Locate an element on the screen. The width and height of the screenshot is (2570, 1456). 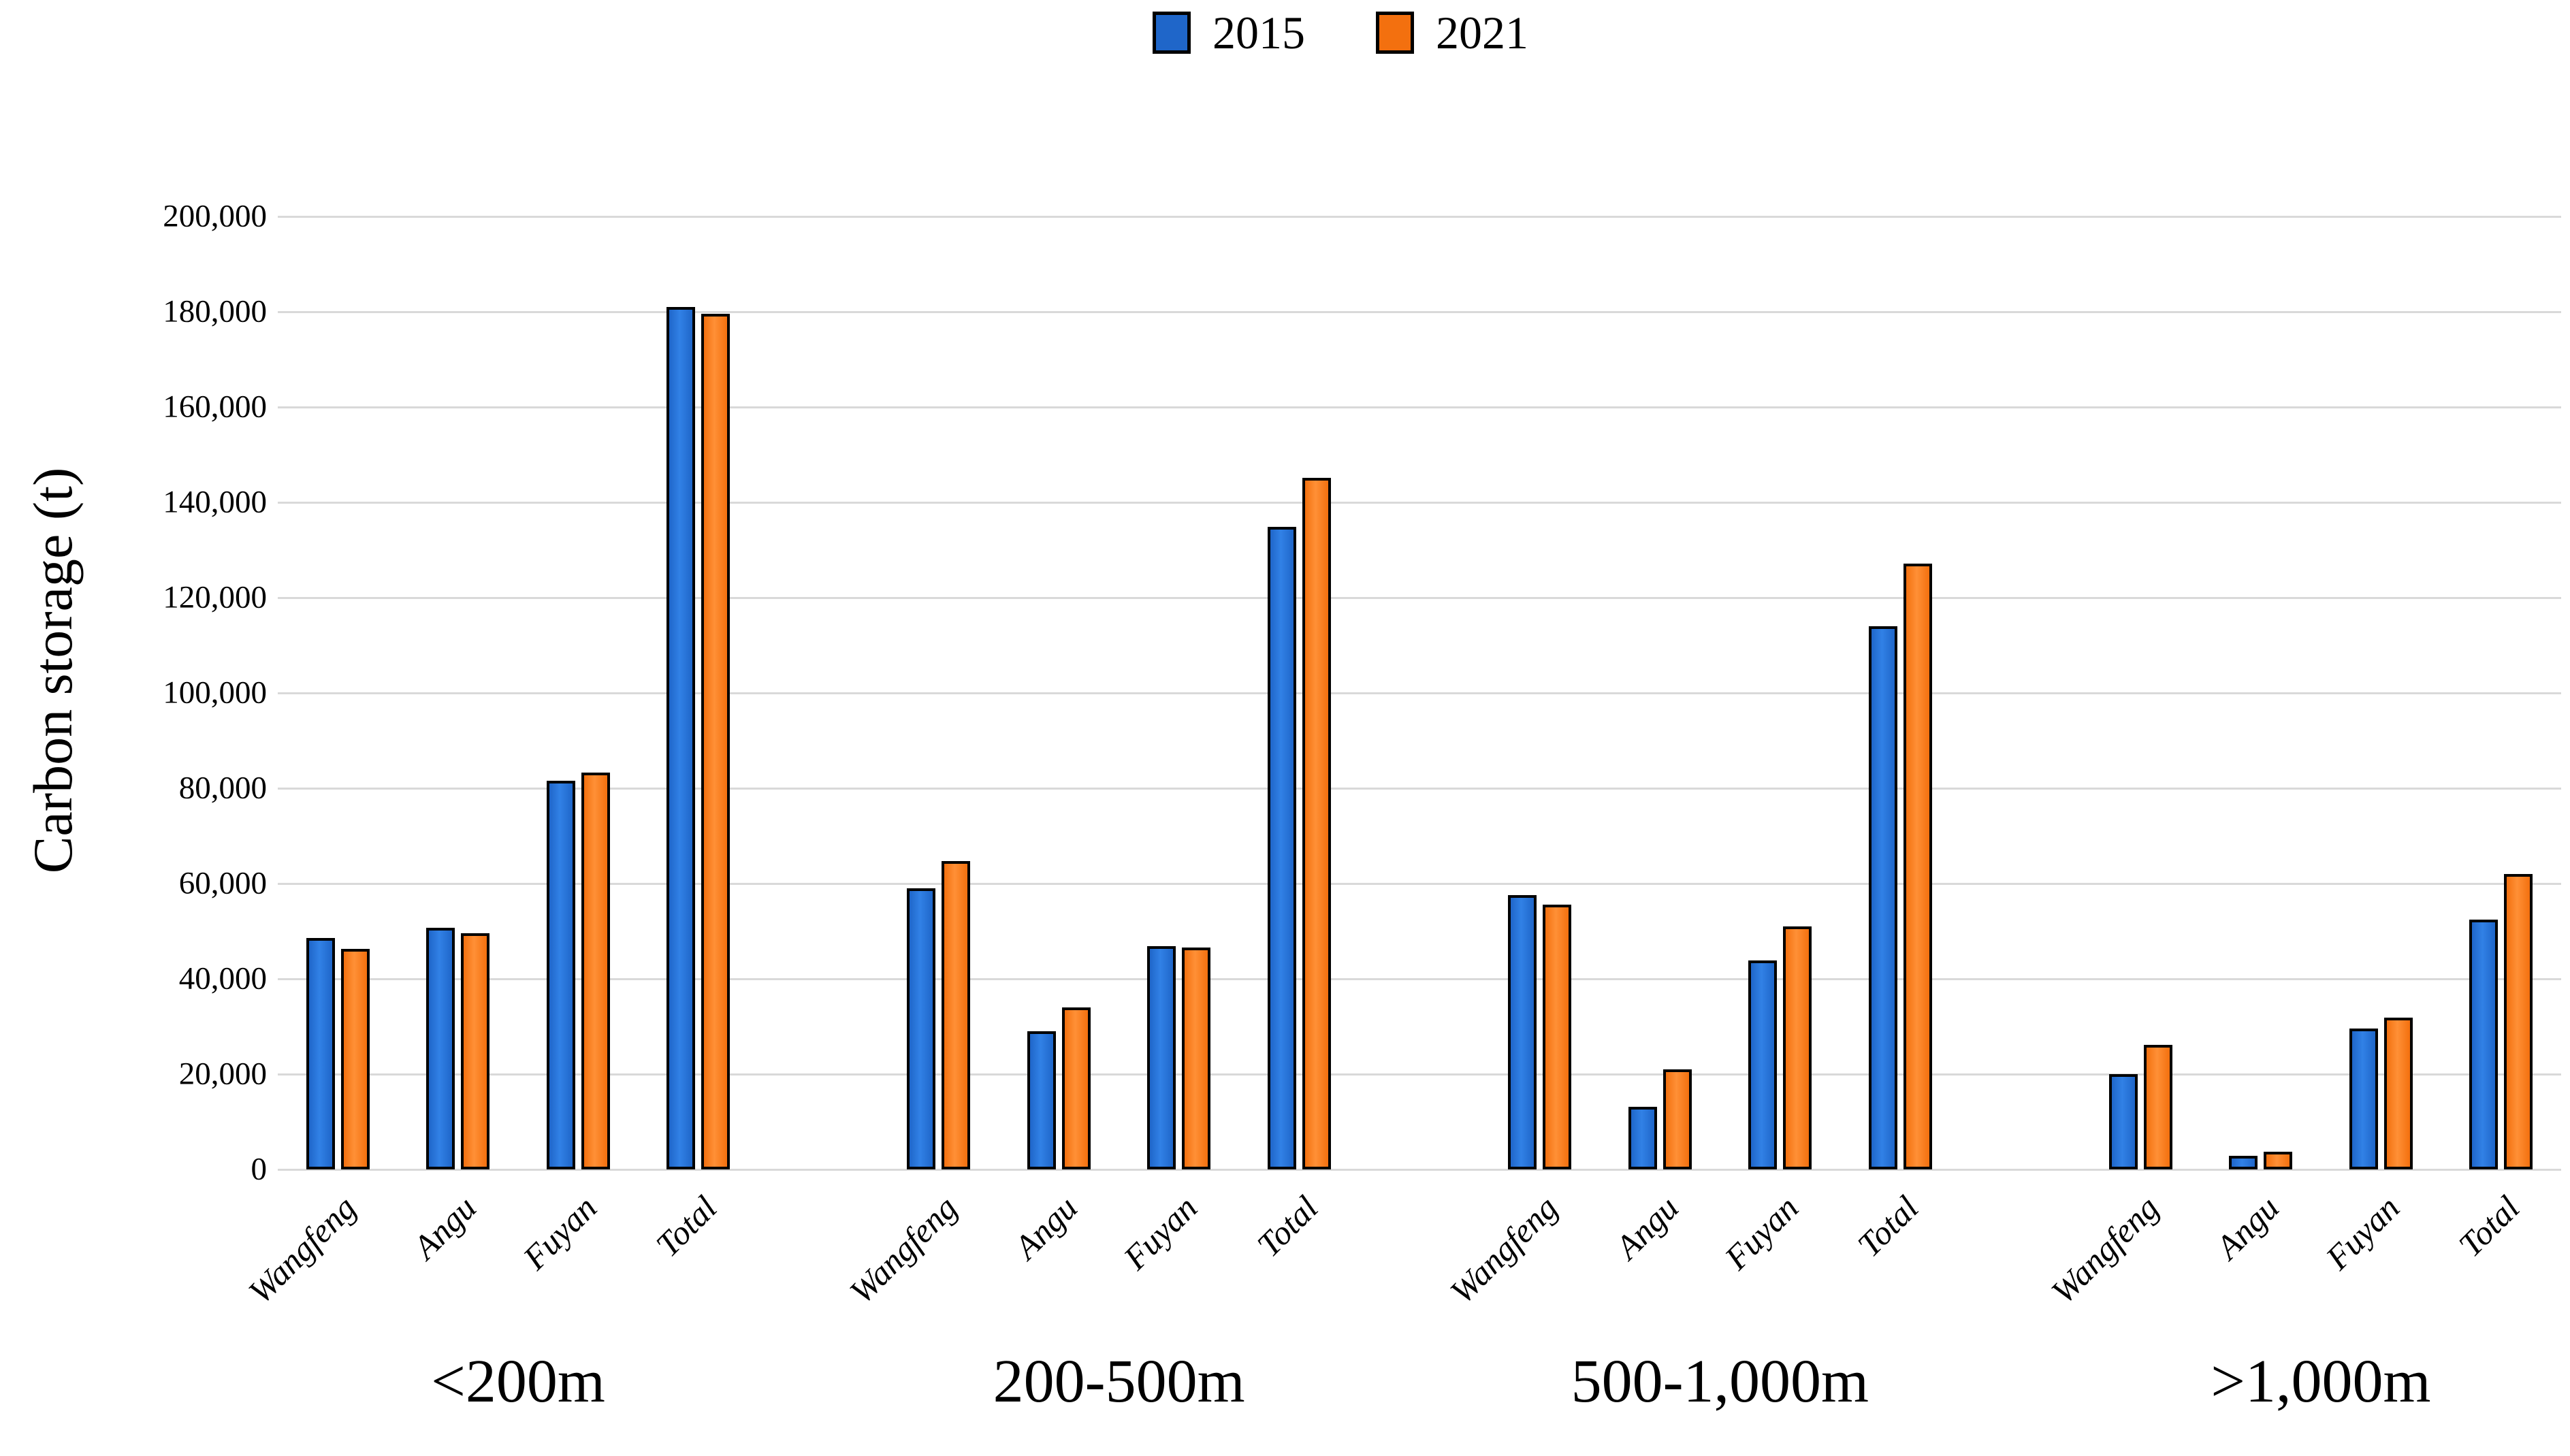
x-label-slot: Total is located at coordinates (2501, 1272).